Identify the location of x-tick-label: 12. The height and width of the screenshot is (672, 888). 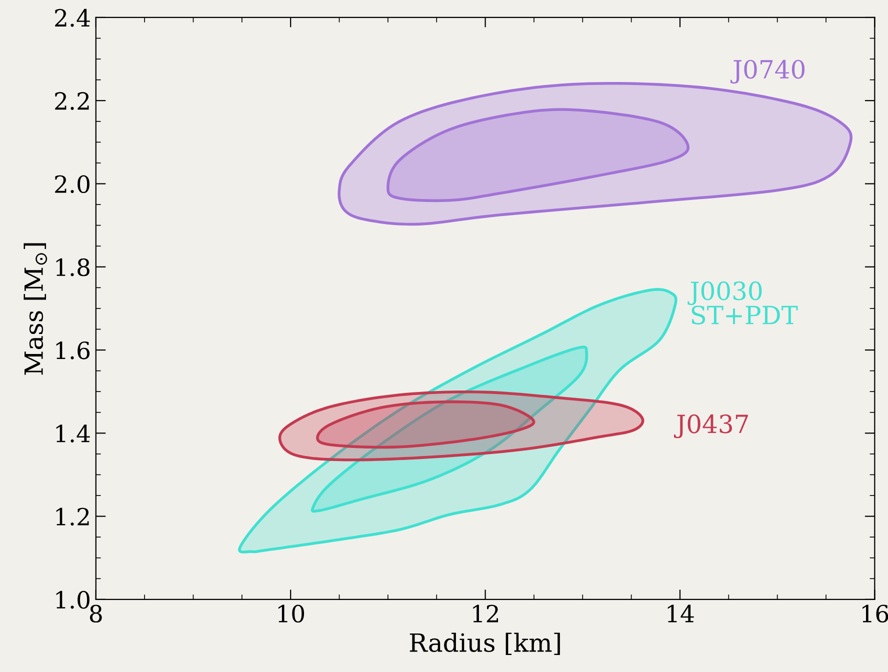
(485, 613).